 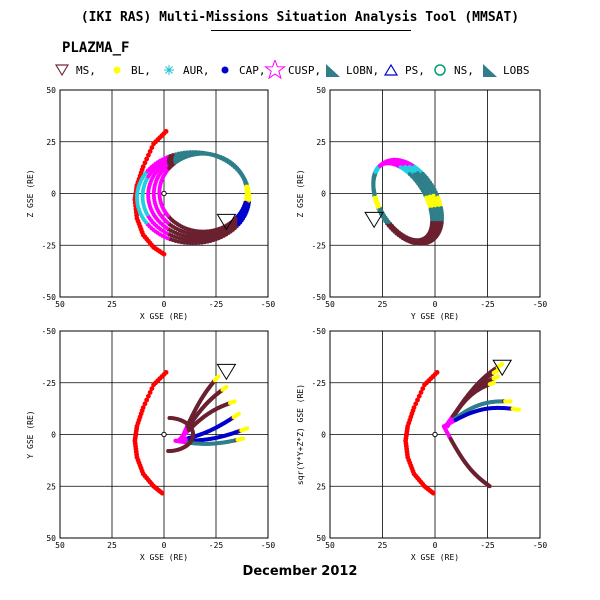 I want to click on asterisk-stroke, so click(x=169, y=70).